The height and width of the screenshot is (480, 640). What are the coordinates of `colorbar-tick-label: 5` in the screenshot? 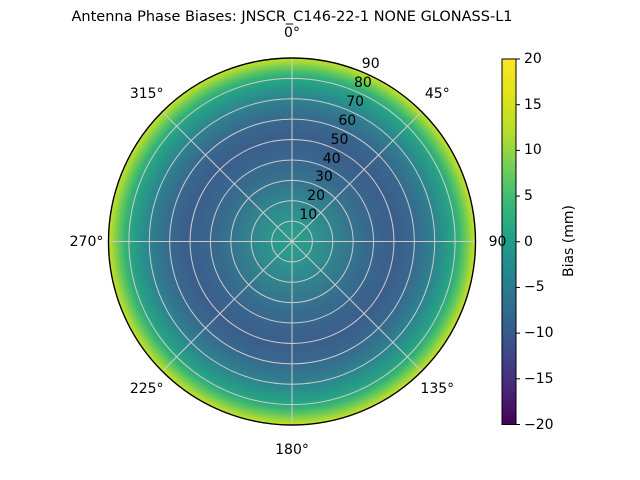 It's located at (528, 196).